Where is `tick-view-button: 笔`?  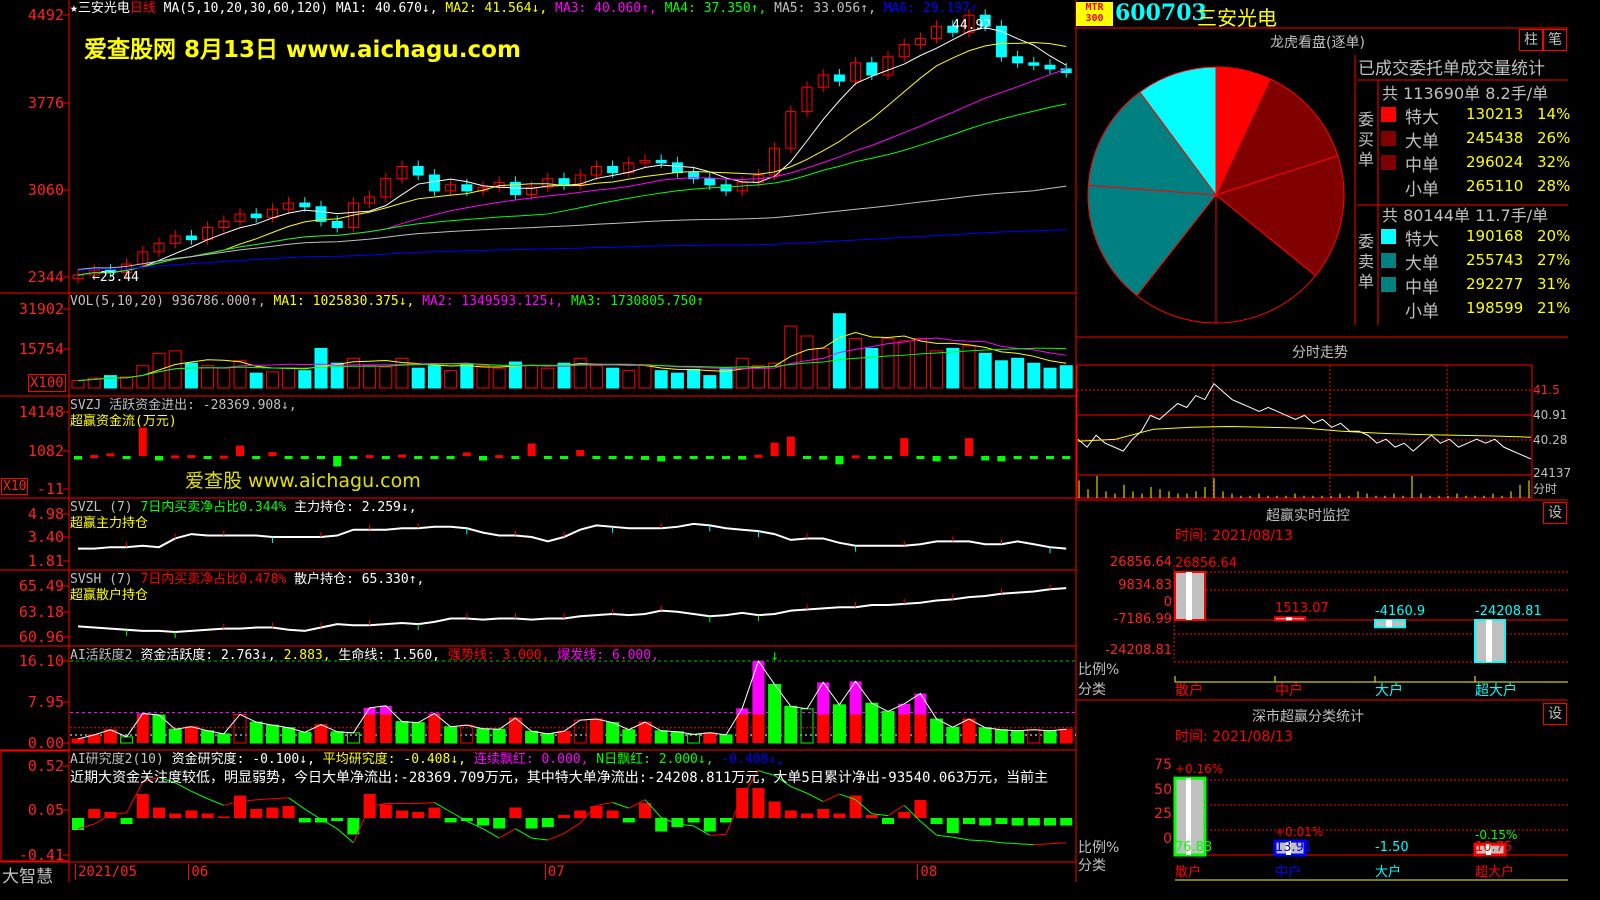
tick-view-button: 笔 is located at coordinates (1555, 40).